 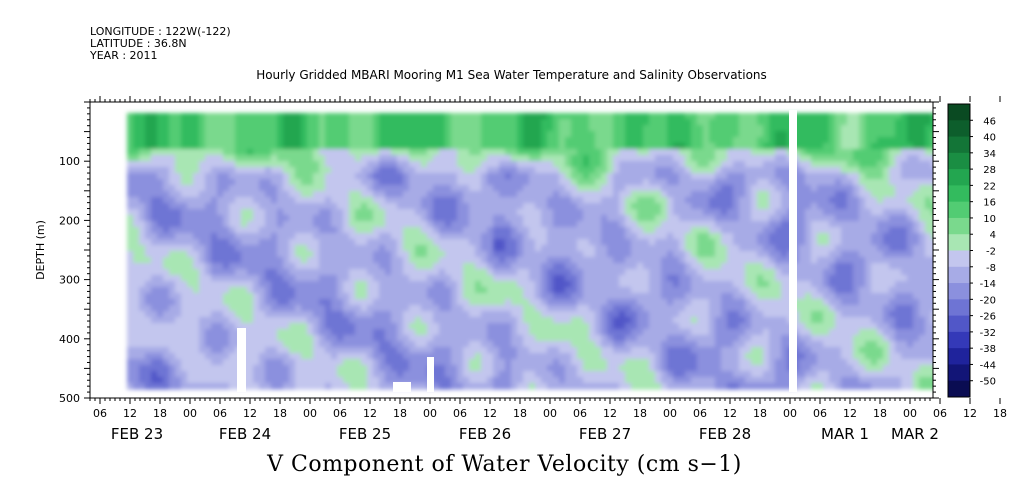 I want to click on colorbar-label: 10, so click(x=989, y=219).